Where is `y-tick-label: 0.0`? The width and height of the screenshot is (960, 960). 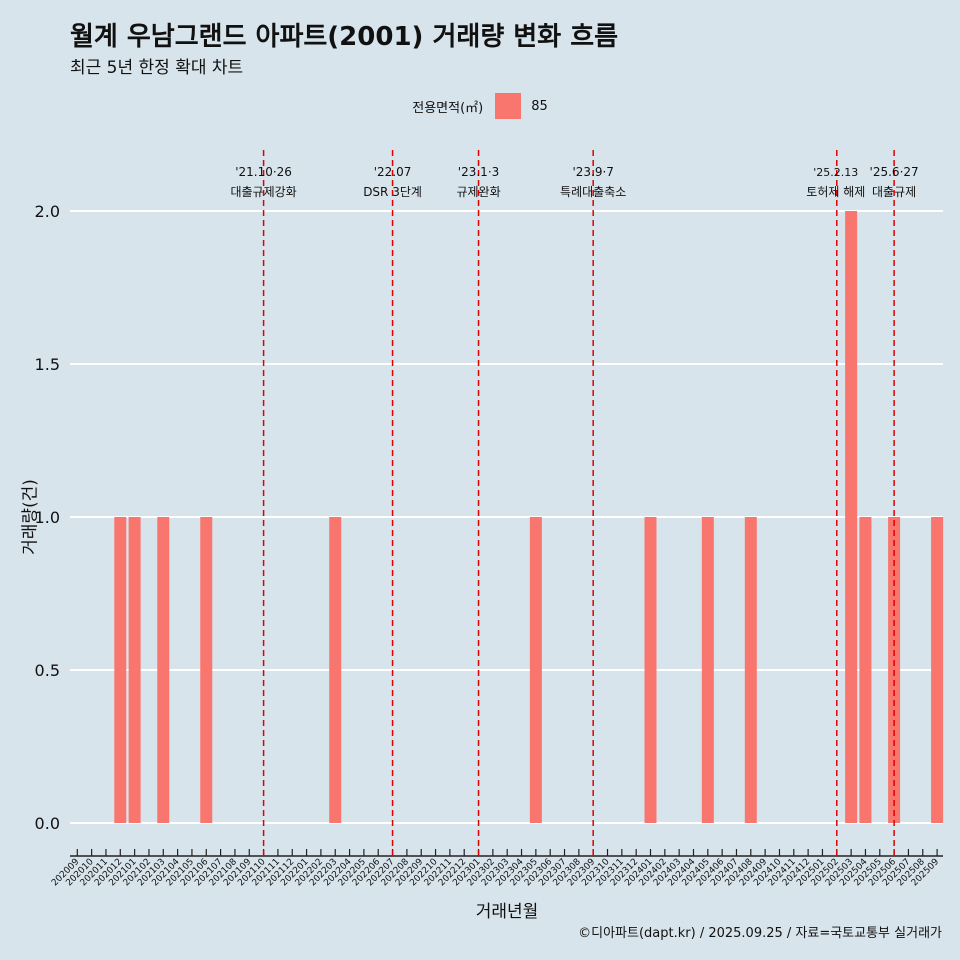
y-tick-label: 0.0 is located at coordinates (47, 823).